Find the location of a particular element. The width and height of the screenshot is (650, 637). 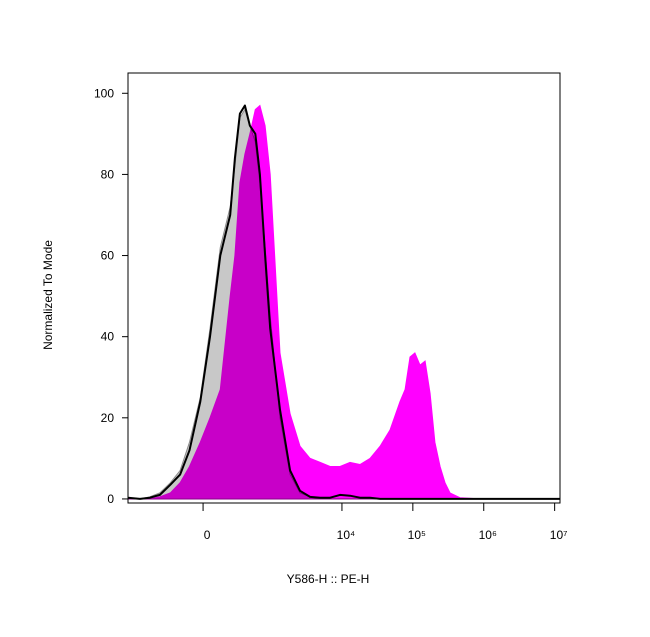

y-tick-label: 100 is located at coordinates (104, 93).